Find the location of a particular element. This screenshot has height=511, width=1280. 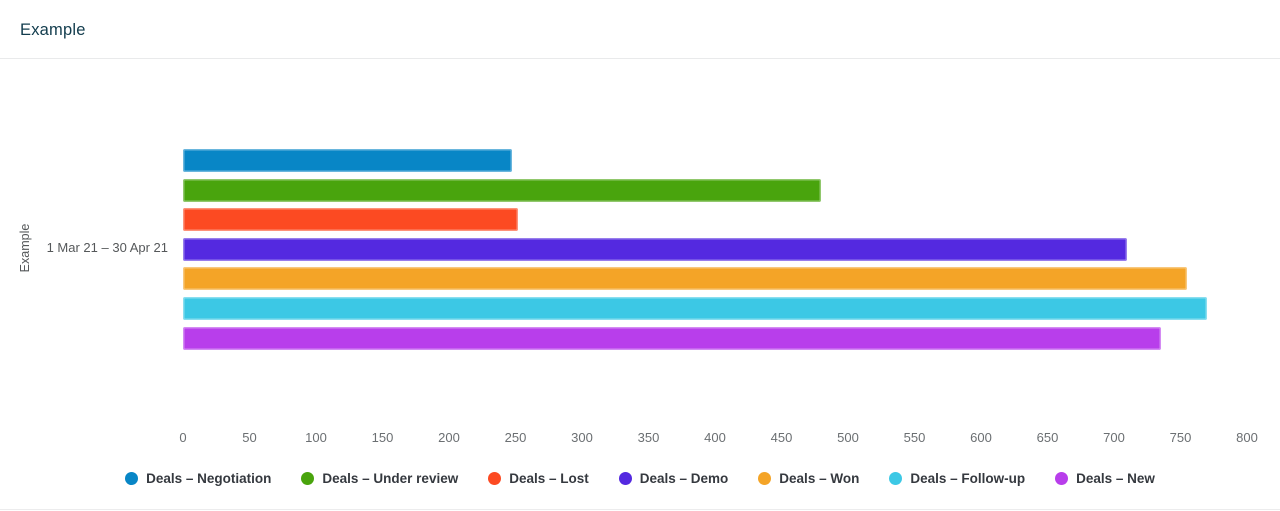

x-tick-label-800: 800 is located at coordinates (1247, 437).